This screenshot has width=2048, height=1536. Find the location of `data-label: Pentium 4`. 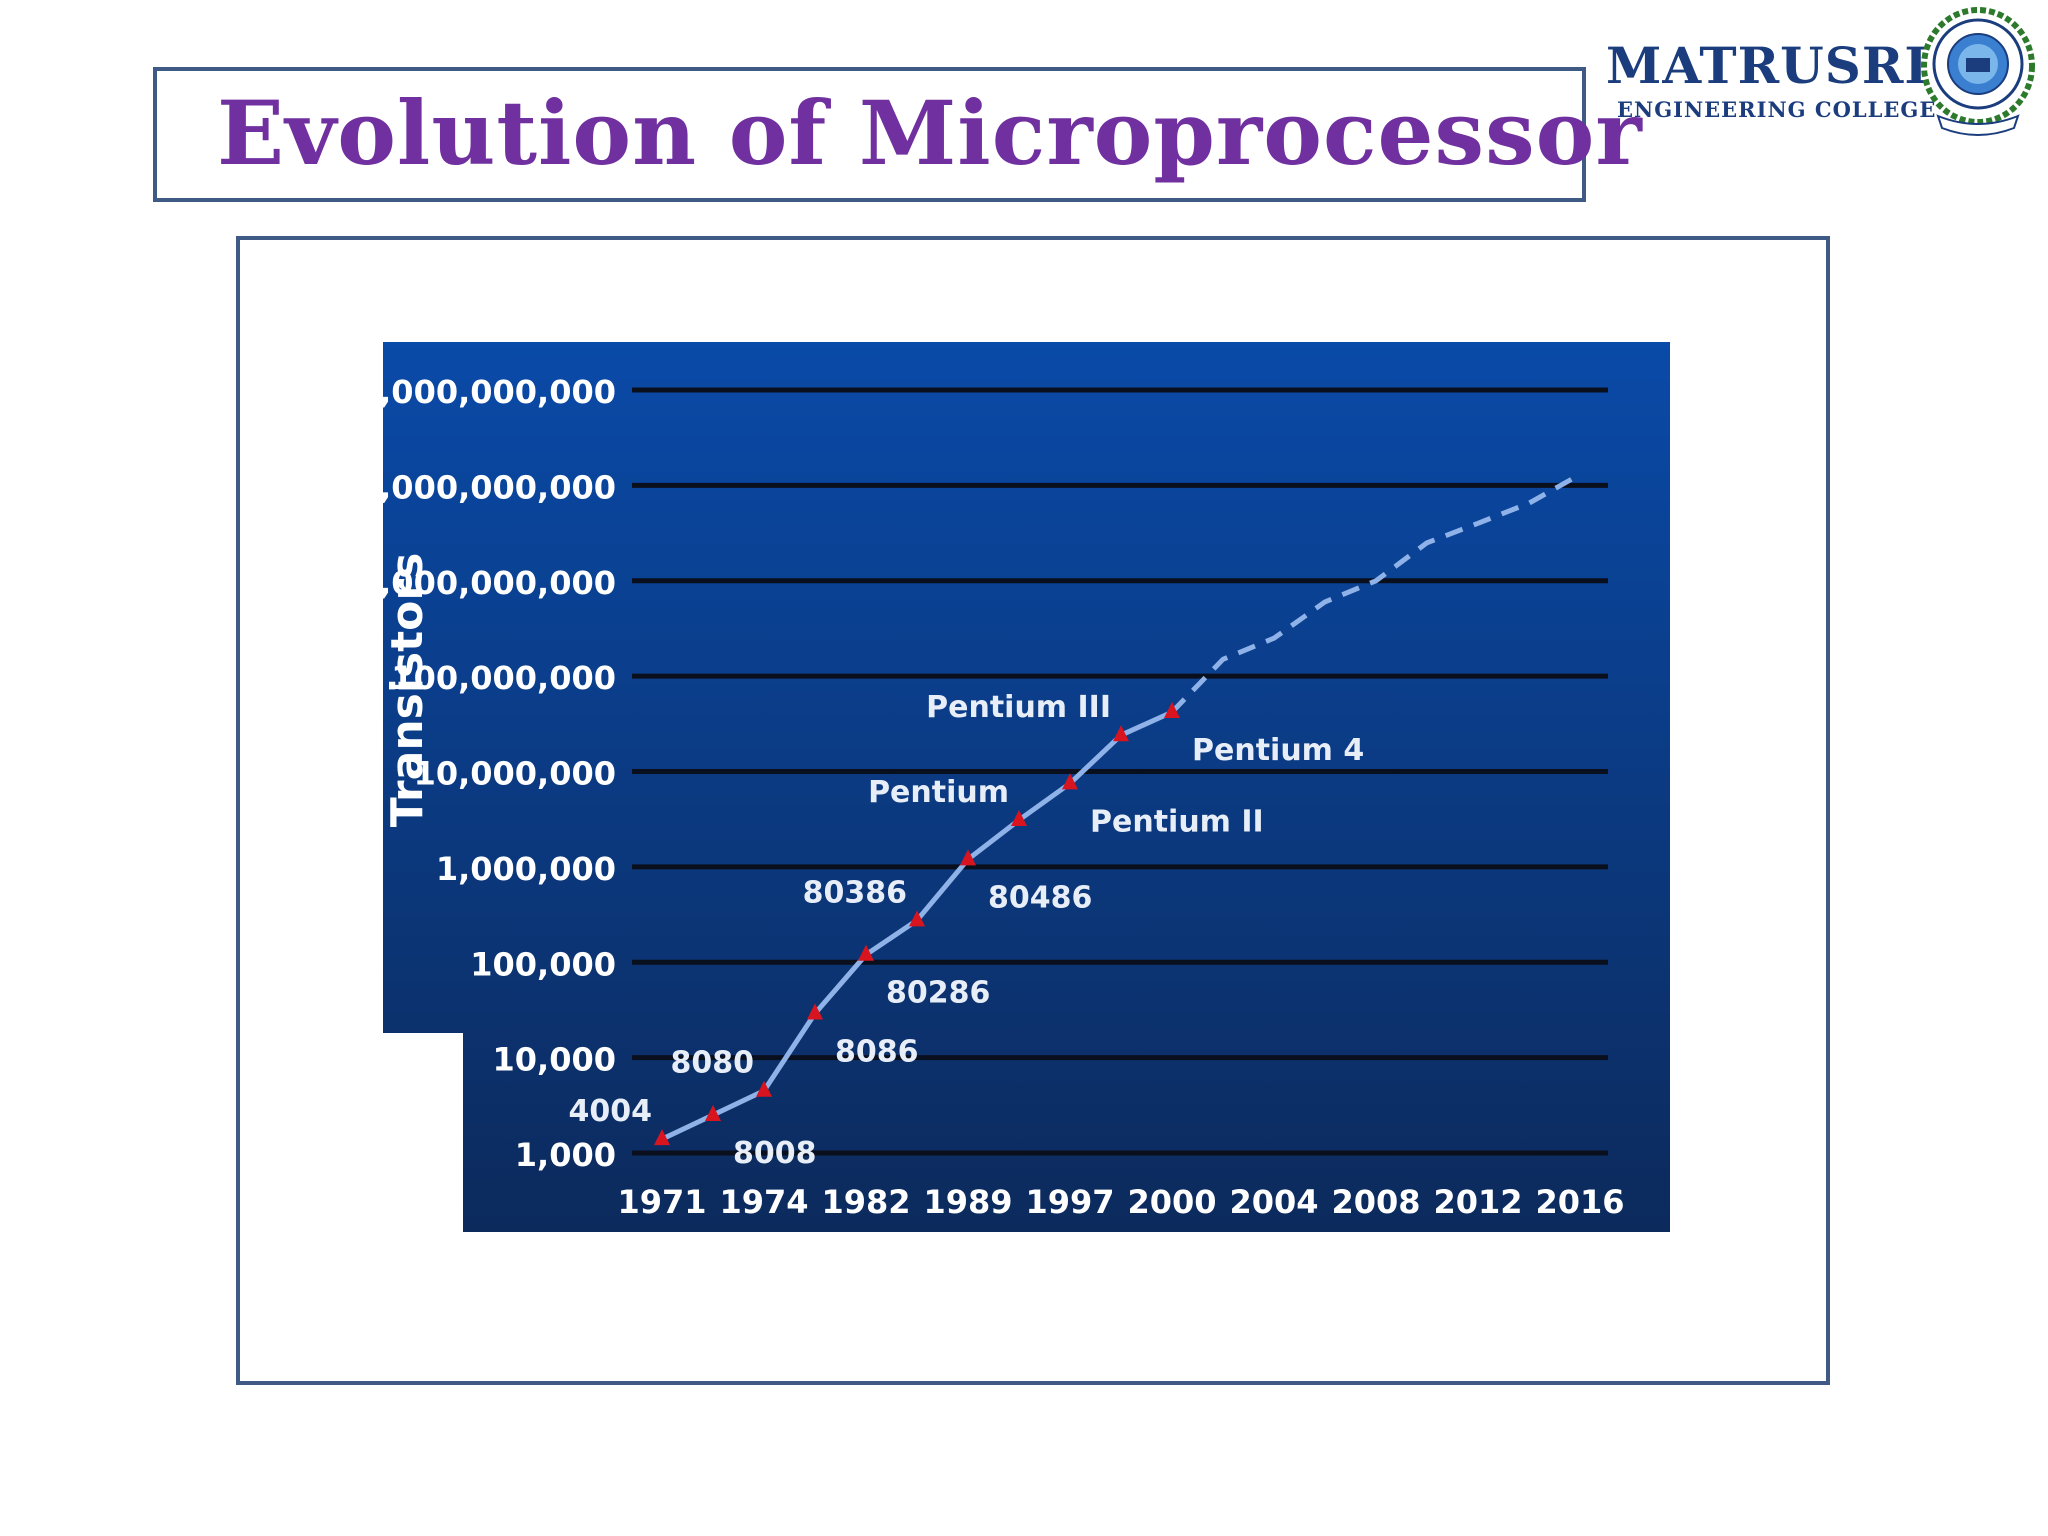

data-label: Pentium 4 is located at coordinates (1278, 750).